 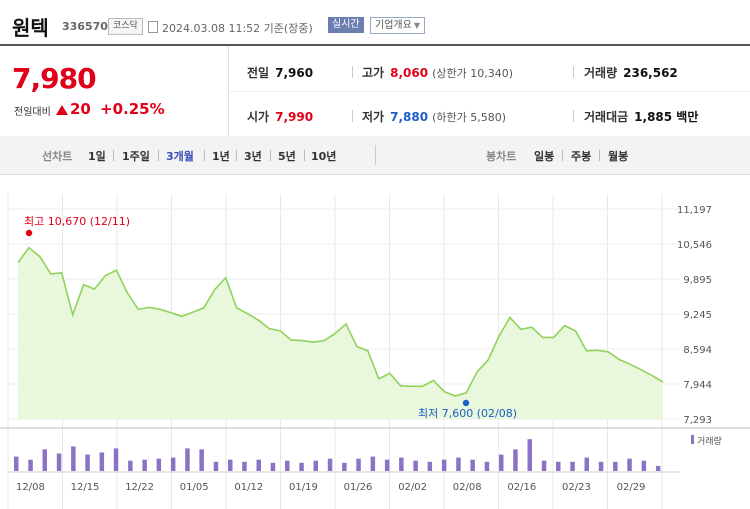 I want to click on chart-tabs: 선차트 1일 1주일 3개월 1년 3년 5년 10년 봉차트 일봉 주봉 월봉, so click(x=375, y=155).